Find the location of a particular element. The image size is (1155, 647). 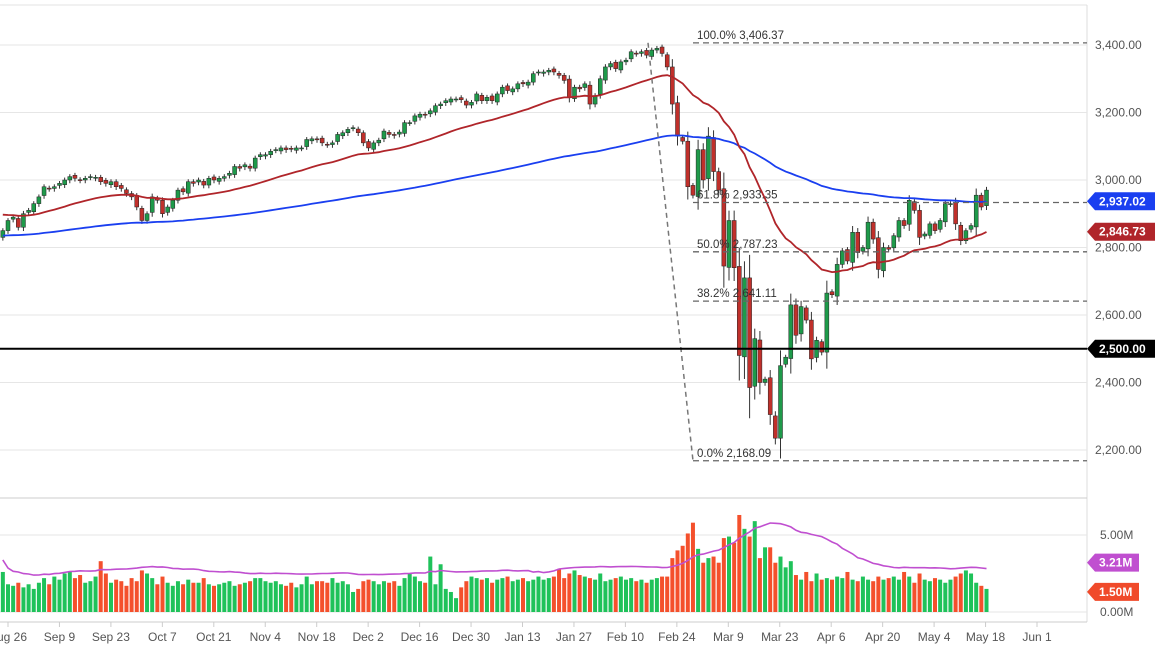

fib-level-label: 50.0% 2,787.23 is located at coordinates (737, 245).